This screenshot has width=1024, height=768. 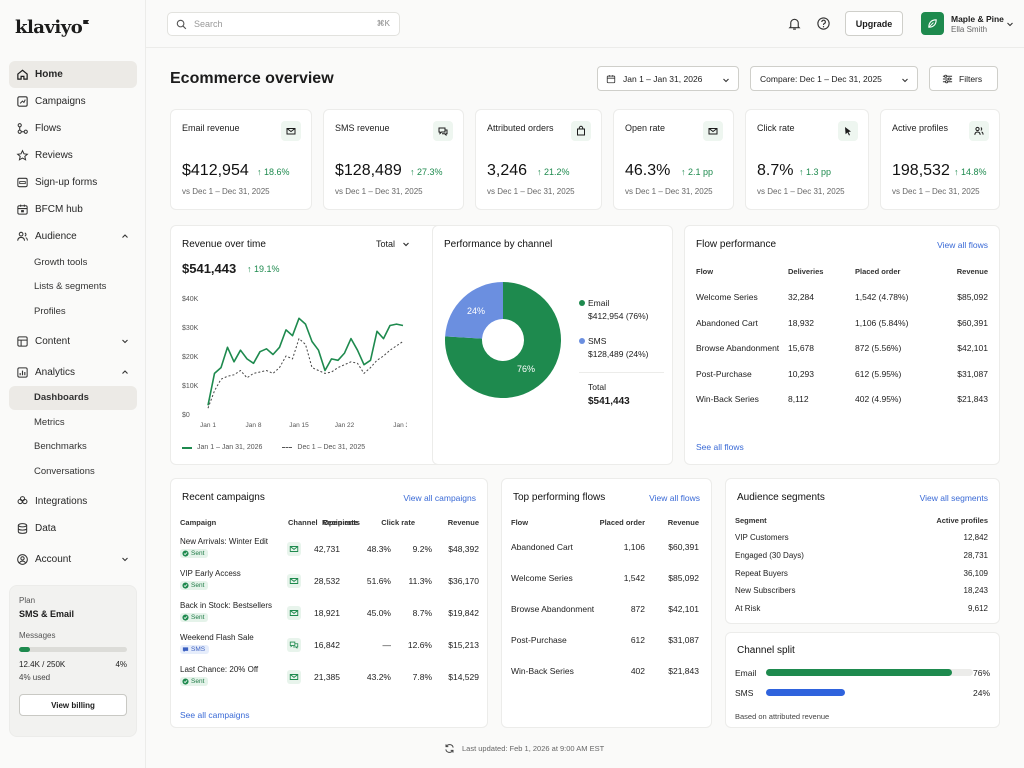 What do you see at coordinates (217, 637) in the screenshot?
I see `campaign-name: Weekend Flash Sale` at bounding box center [217, 637].